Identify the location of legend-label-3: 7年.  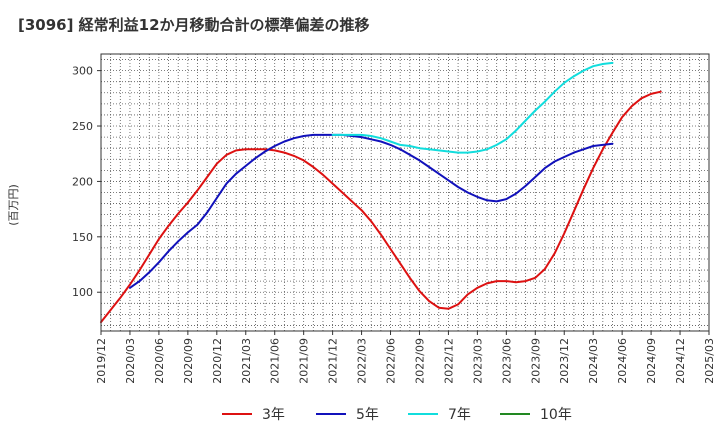
(459, 415).